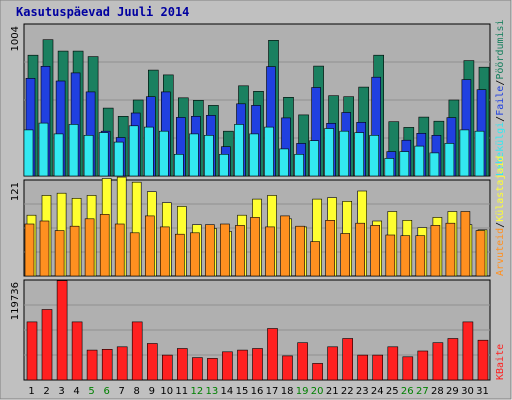 This screenshot has width=512, height=400. Describe the element at coordinates (102, 12) in the screenshot. I see `chart-title: Kasutuspäevad Juuli 2014` at that location.